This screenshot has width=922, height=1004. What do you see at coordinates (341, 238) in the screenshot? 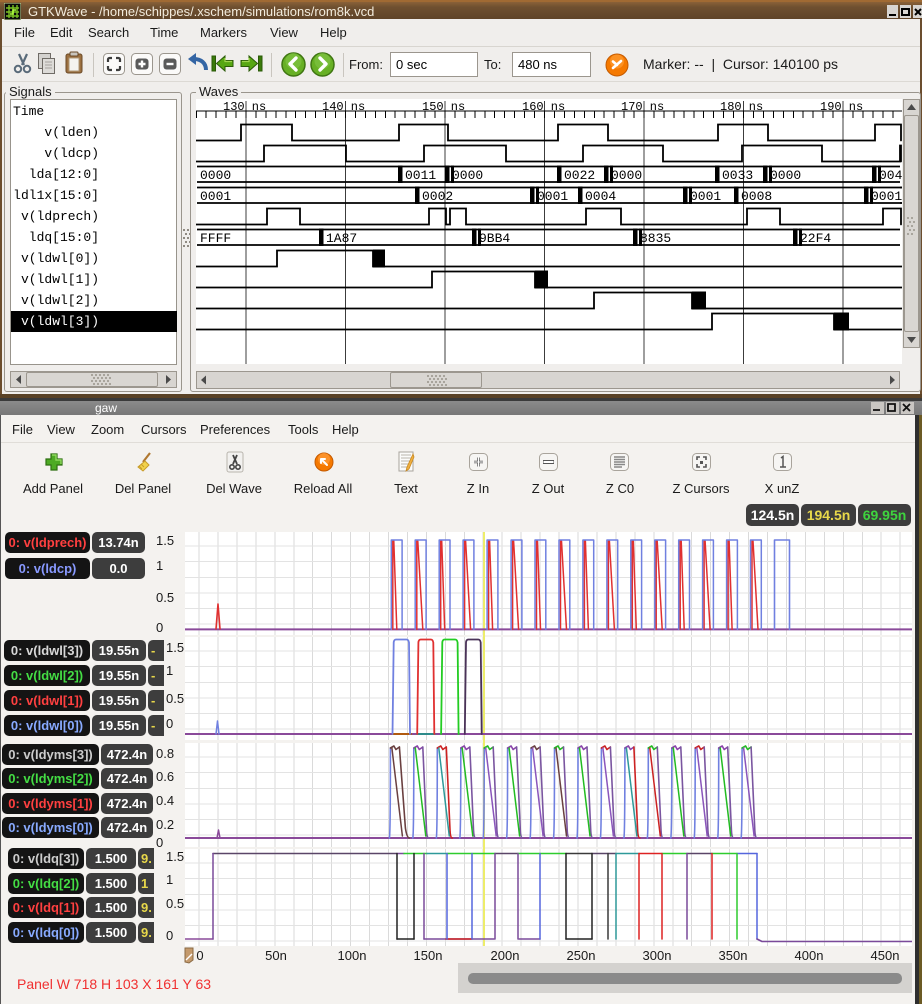
I see `svg-text: 1A87` at bounding box center [341, 238].